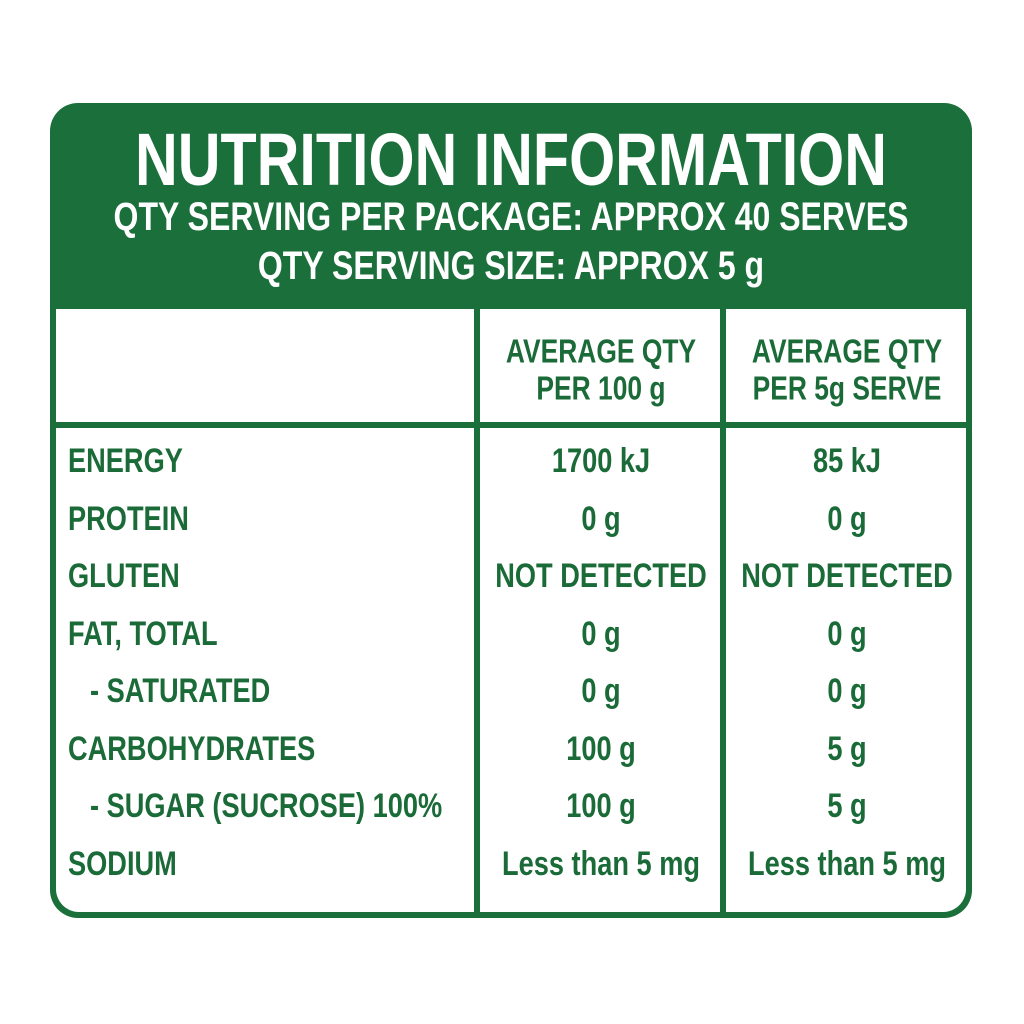 This screenshot has width=1024, height=1024. I want to click on nutrient-name: FAT, TOTAL, so click(143, 633).